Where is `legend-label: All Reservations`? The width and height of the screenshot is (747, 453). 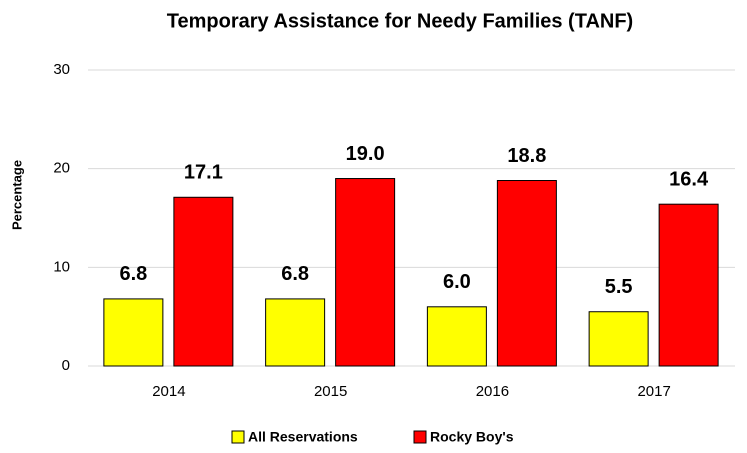
legend-label: All Reservations is located at coordinates (303, 437).